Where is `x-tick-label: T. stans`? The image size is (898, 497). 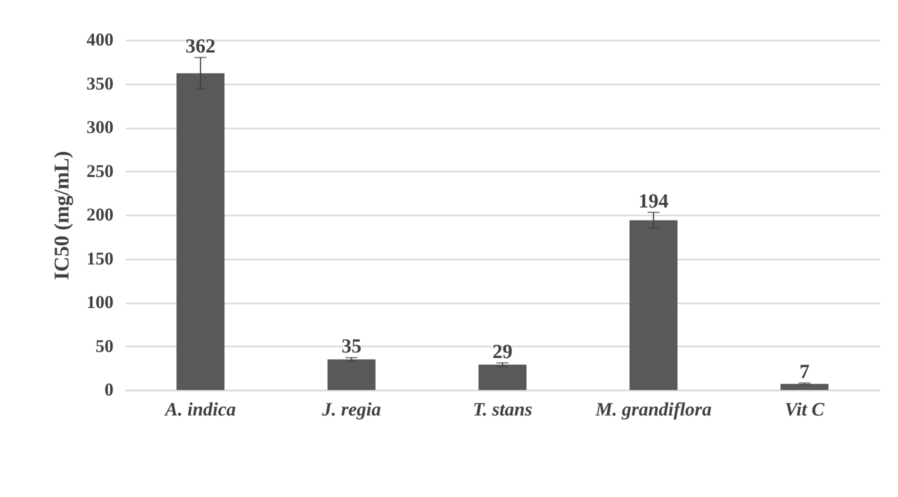 x-tick-label: T. stans is located at coordinates (502, 410).